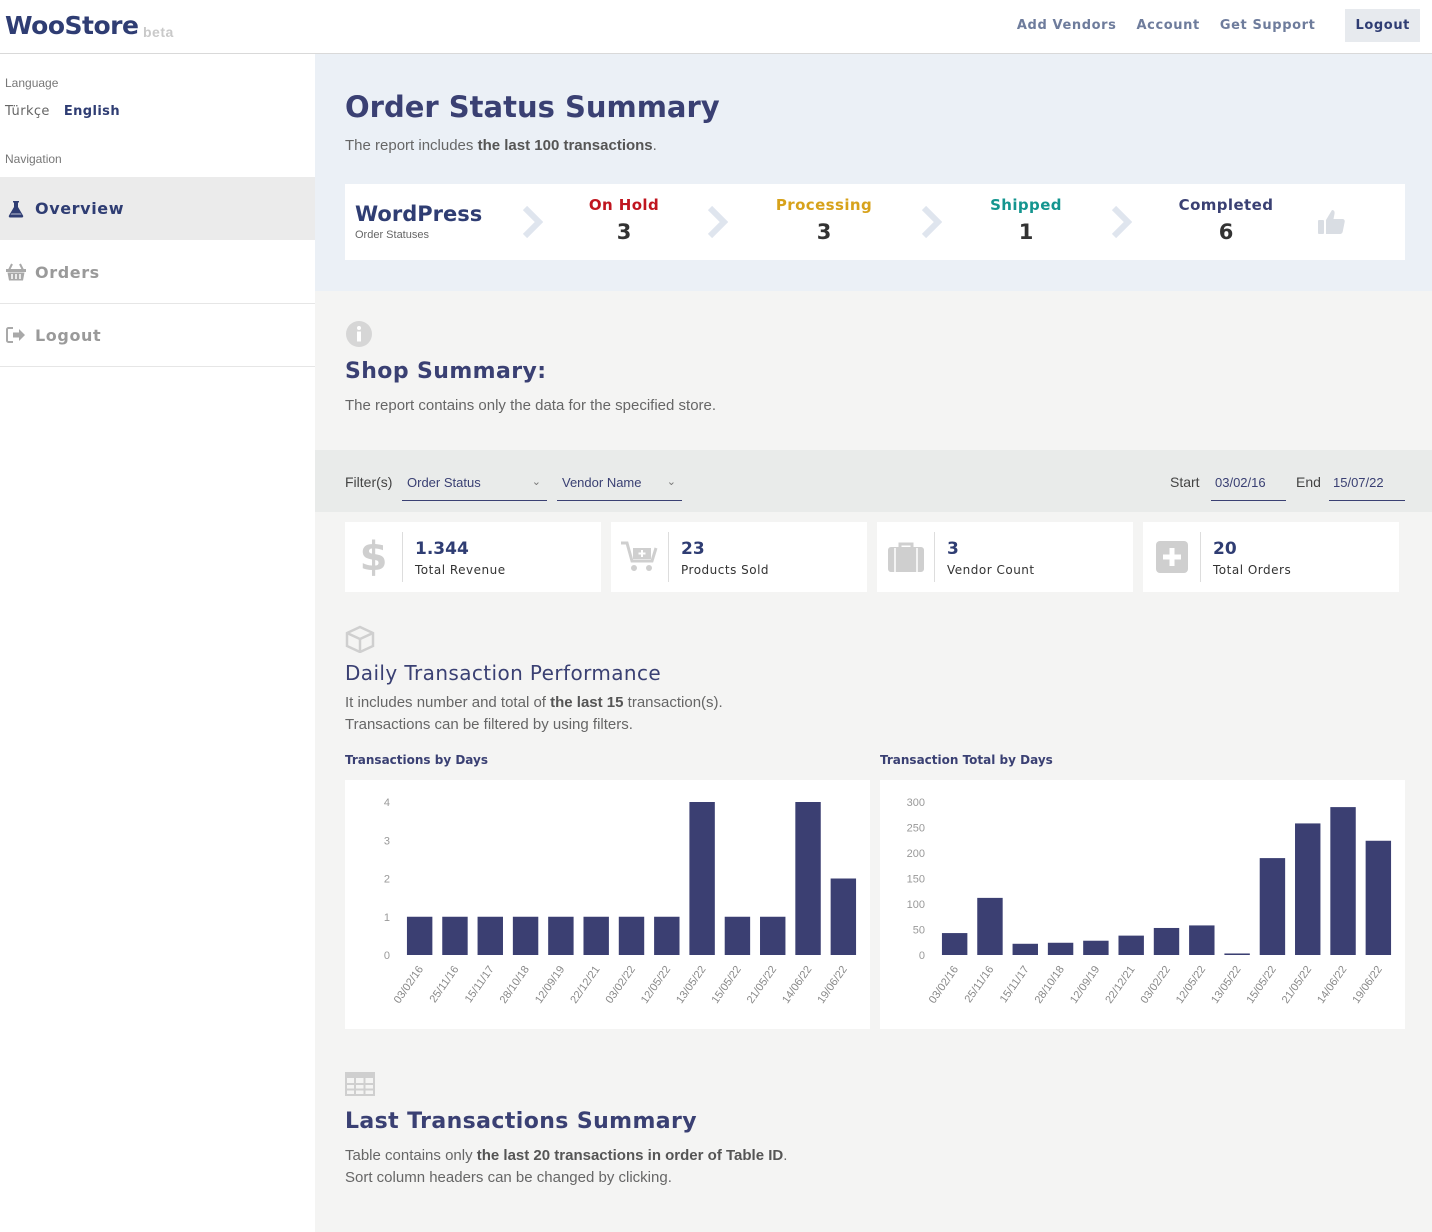 The height and width of the screenshot is (1232, 1432). Describe the element at coordinates (1185, 482) in the screenshot. I see `start-date-label: Start` at that location.